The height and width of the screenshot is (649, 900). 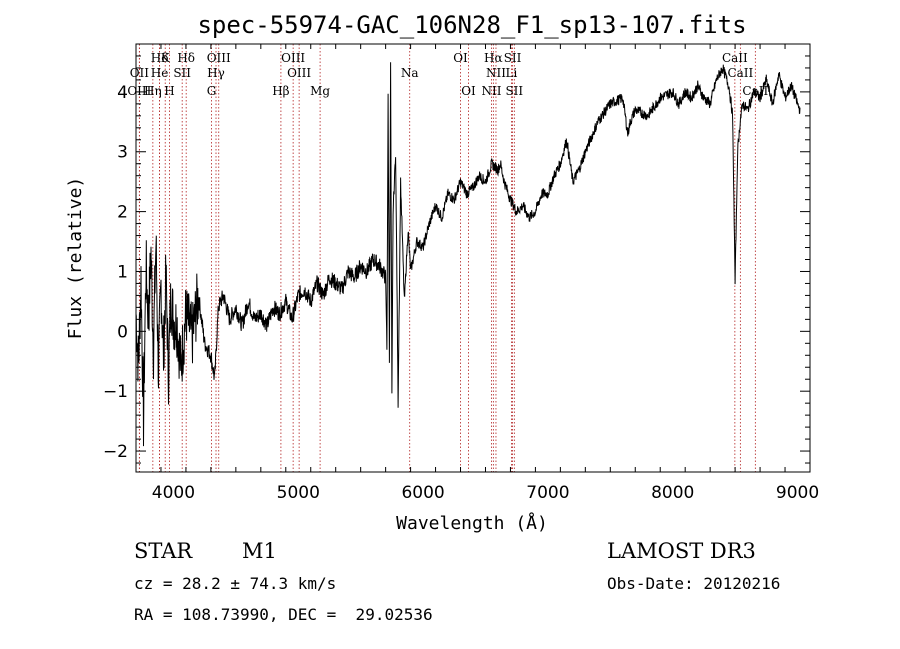 What do you see at coordinates (160, 73) in the screenshot?
I see `spectral-line-label: He` at bounding box center [160, 73].